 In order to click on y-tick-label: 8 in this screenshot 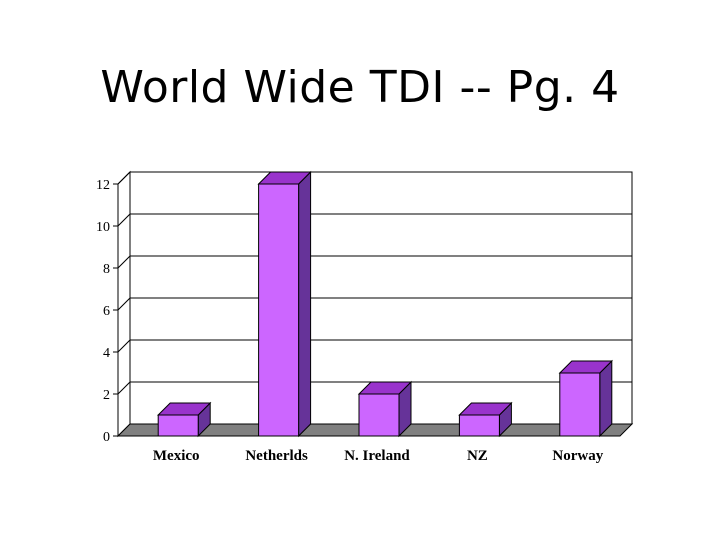, I will do `click(106, 269)`.